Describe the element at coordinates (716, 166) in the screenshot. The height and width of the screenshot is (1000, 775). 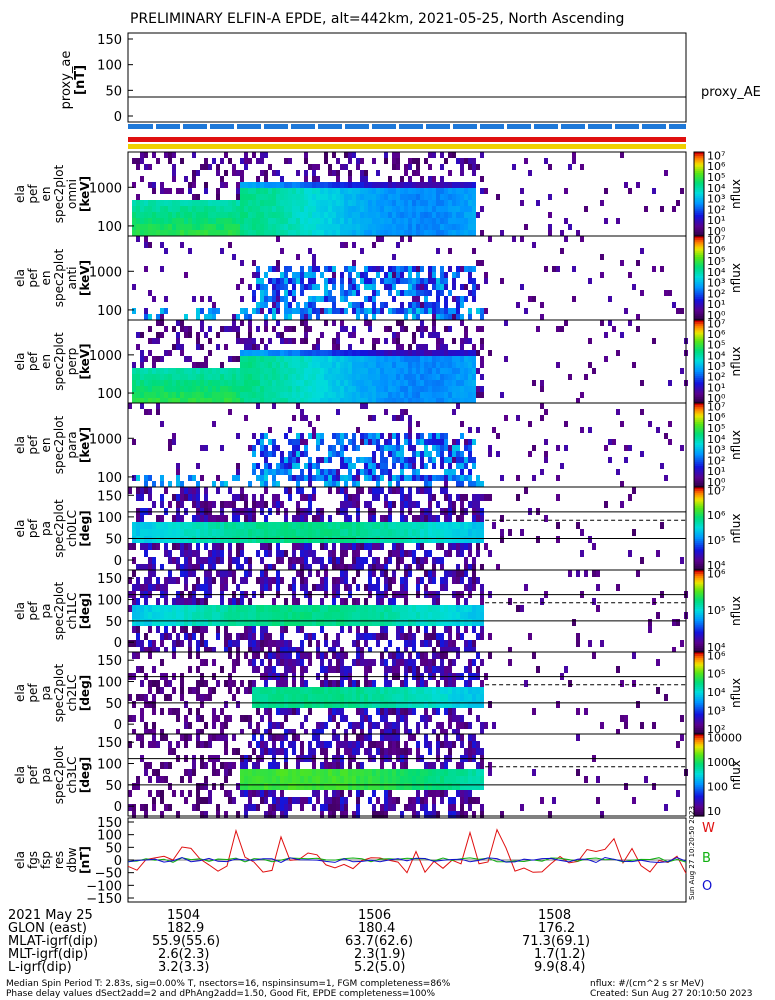
I see `colorbar-tick: 10⁶` at that location.